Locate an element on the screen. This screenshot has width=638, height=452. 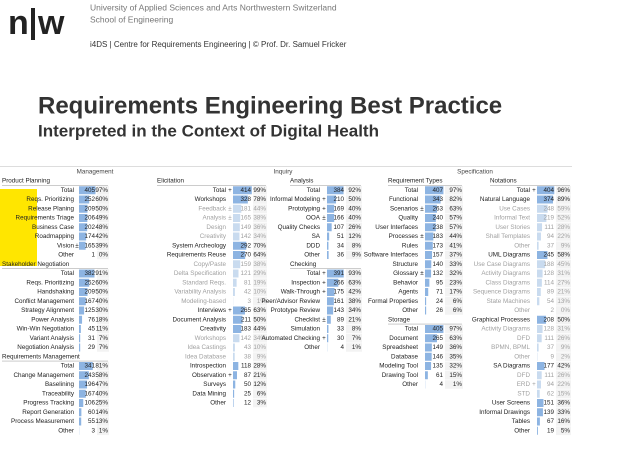
row-percent: 63% is located at coordinates (455, 208).